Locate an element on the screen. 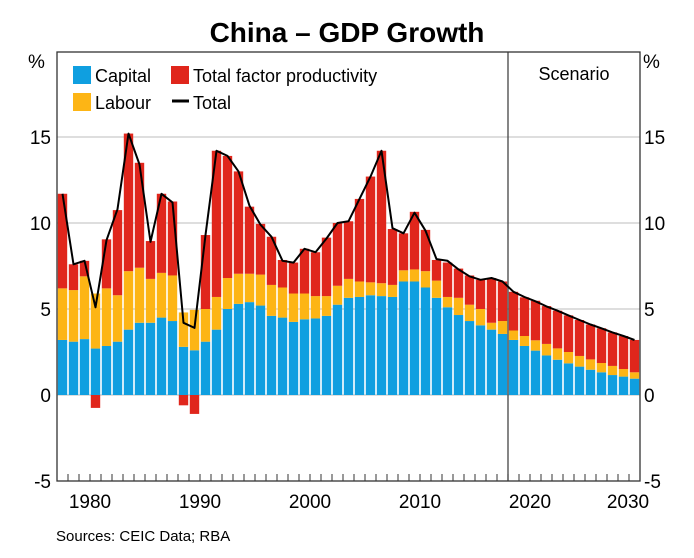 This screenshot has height=558, width=694. bar-capital-1993 is located at coordinates (227, 352).